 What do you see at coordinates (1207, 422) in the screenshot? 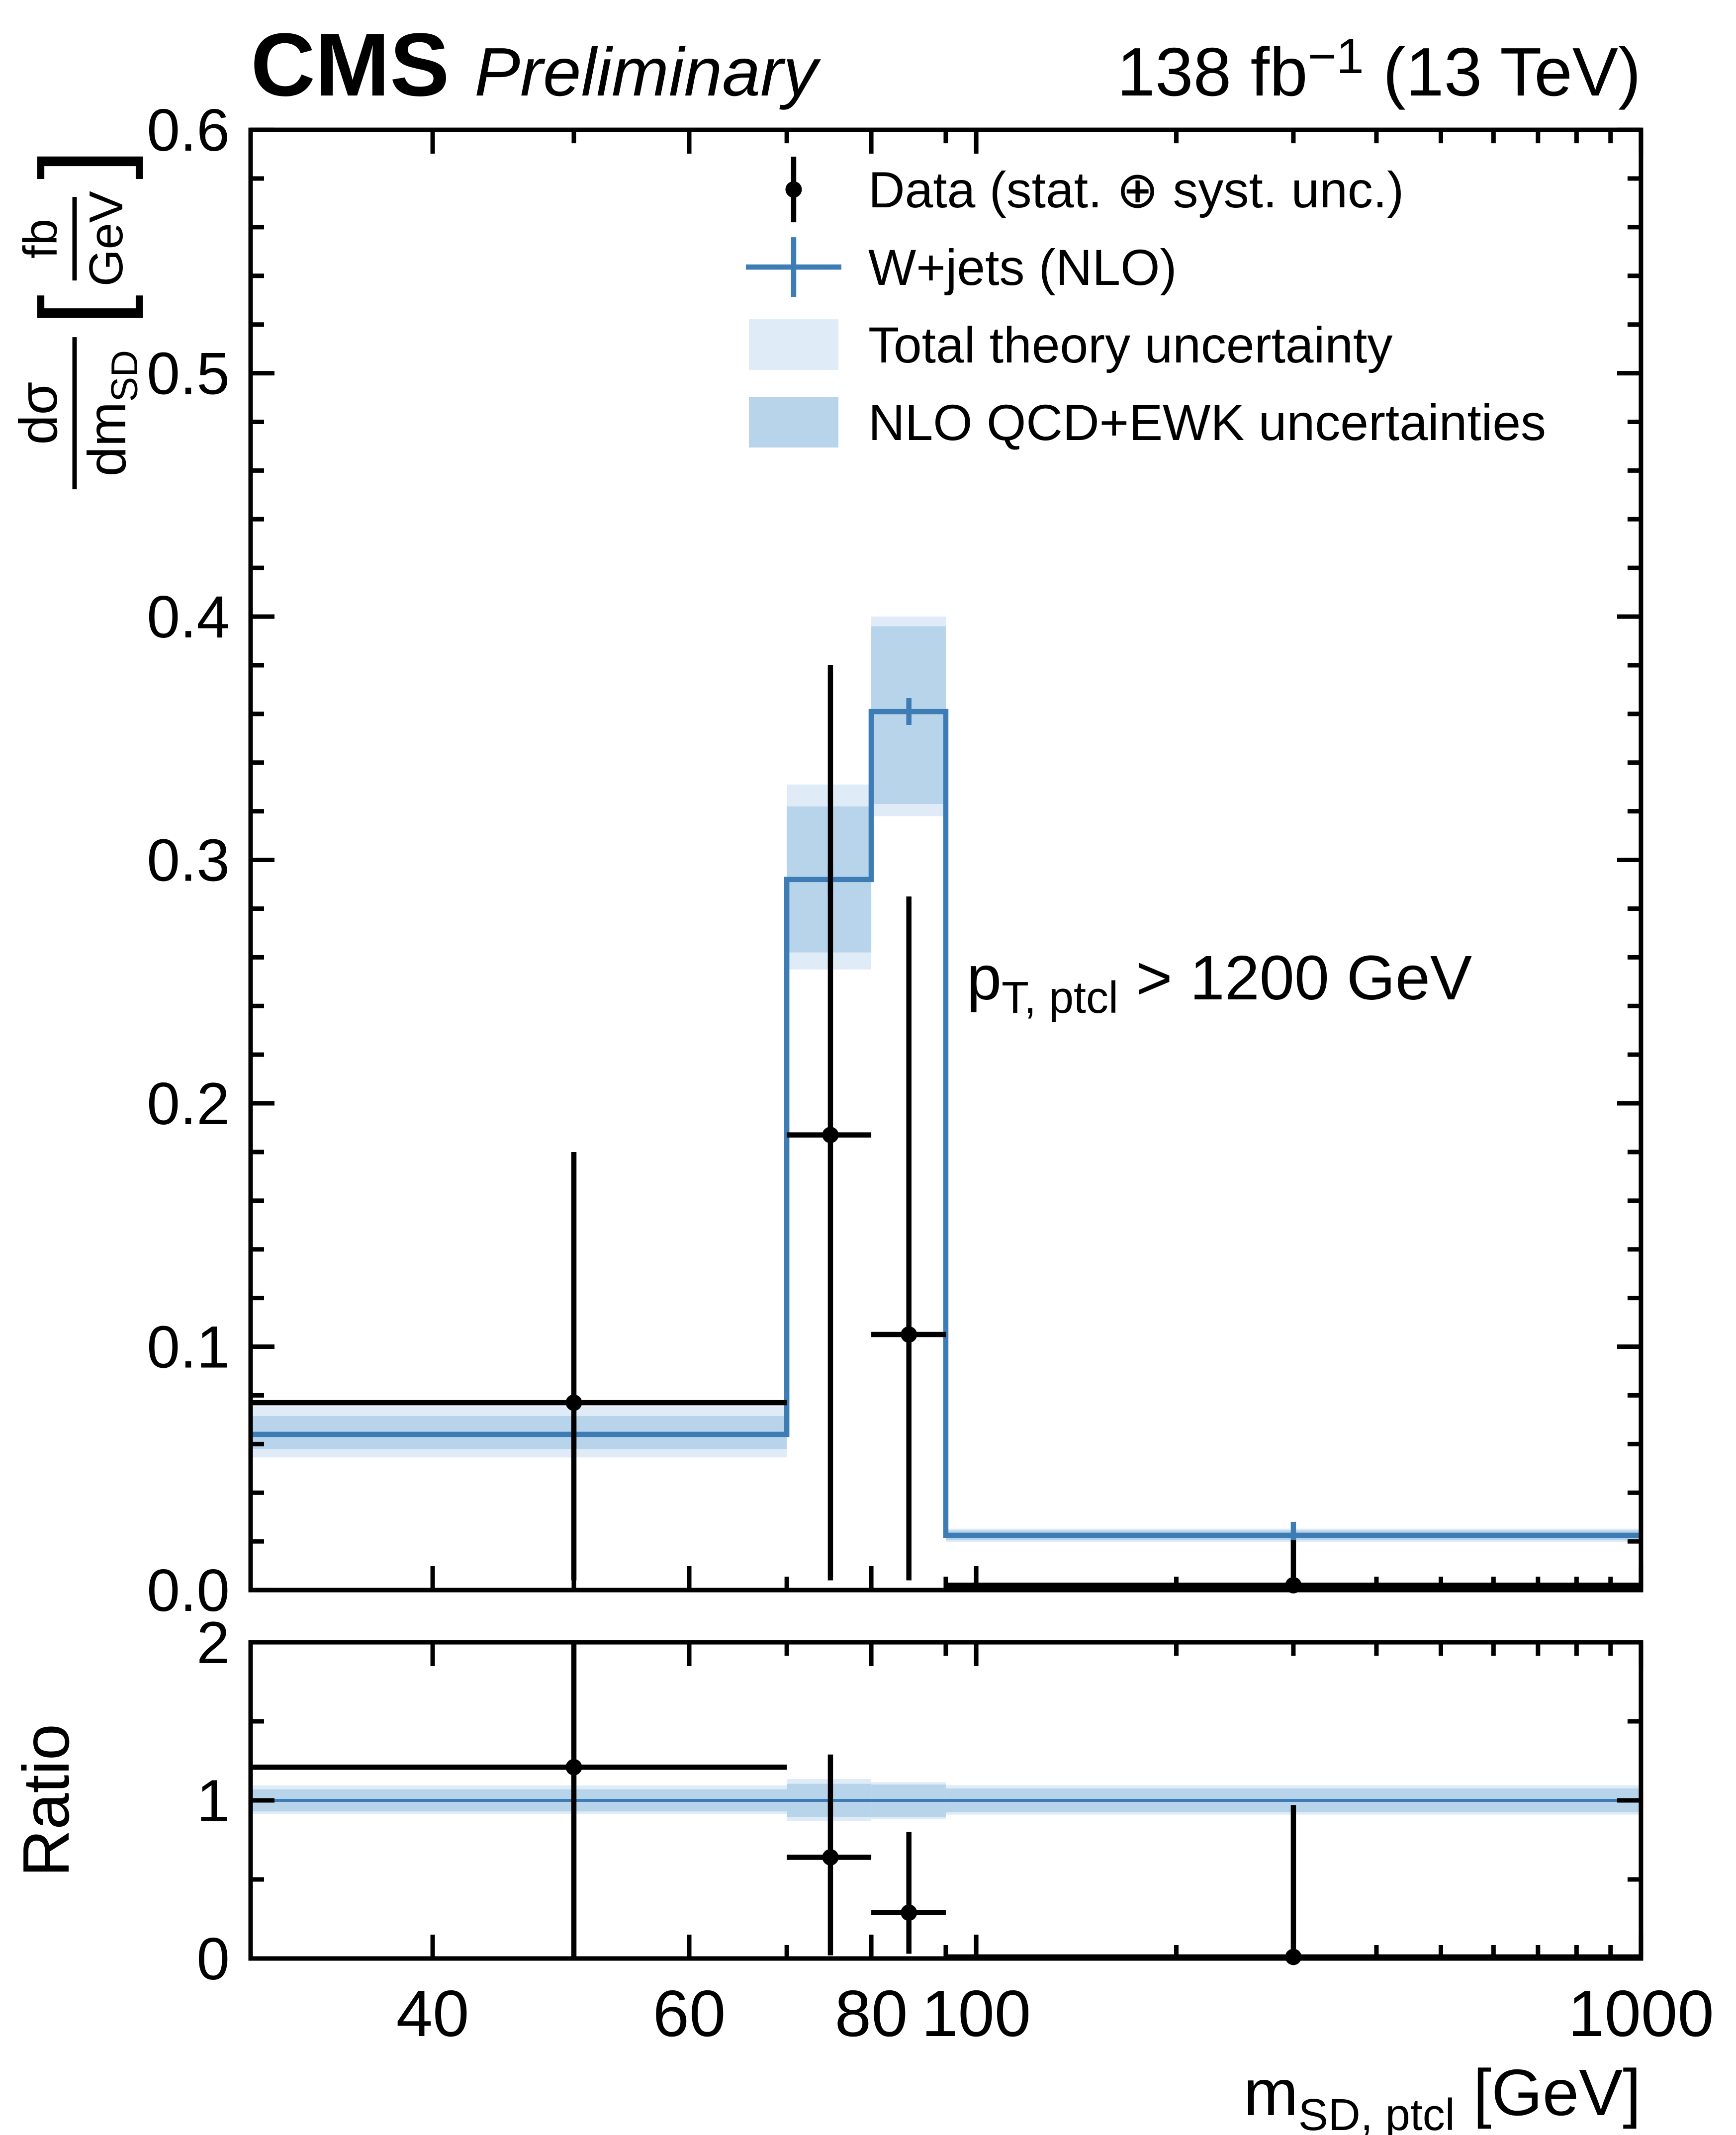
I see `legend-label-qcdewk-unc: NLO QCD+EWK uncertainties` at bounding box center [1207, 422].